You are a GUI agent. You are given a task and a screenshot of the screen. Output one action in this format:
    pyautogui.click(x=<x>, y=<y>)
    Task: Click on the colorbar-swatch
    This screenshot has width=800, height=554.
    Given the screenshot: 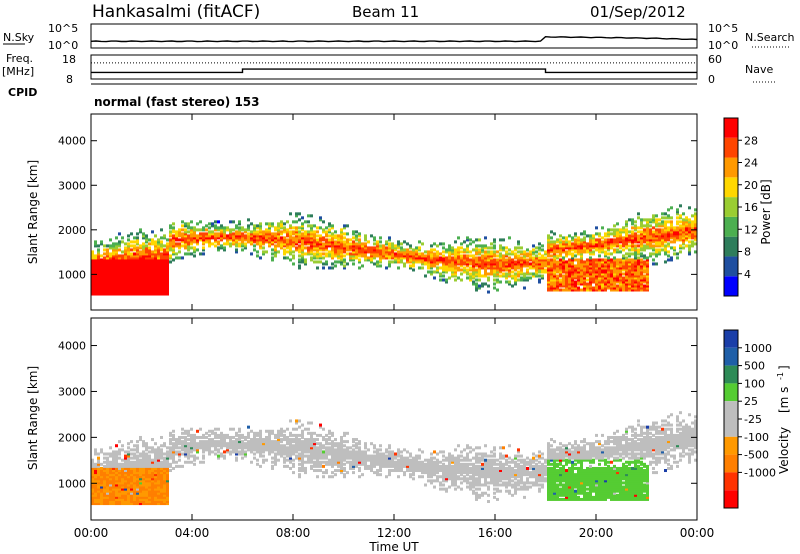 What is the action you would take?
    pyautogui.click(x=731, y=128)
    